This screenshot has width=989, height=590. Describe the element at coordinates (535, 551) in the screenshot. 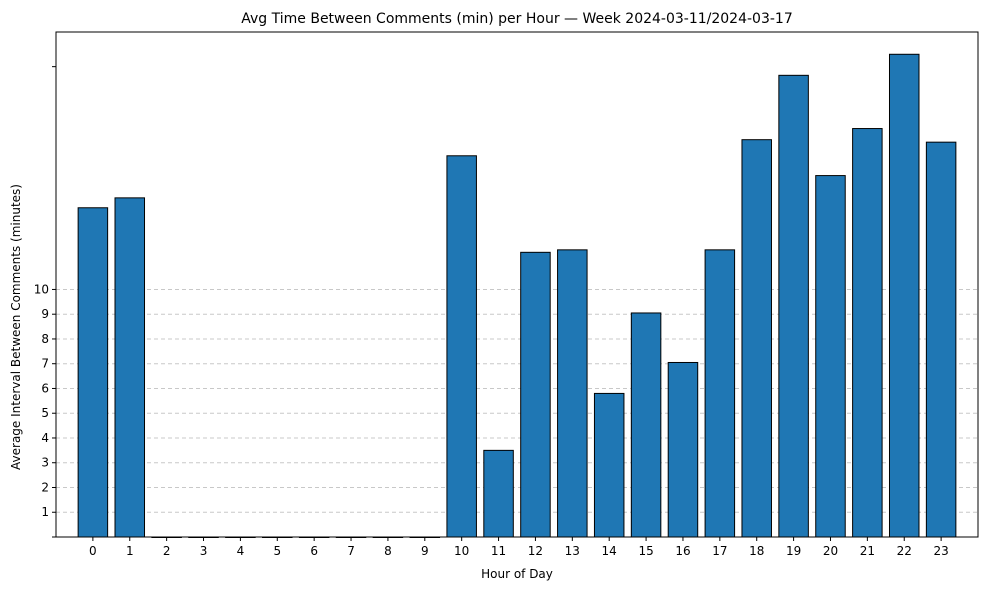

I see `x-tick-label: 12` at that location.